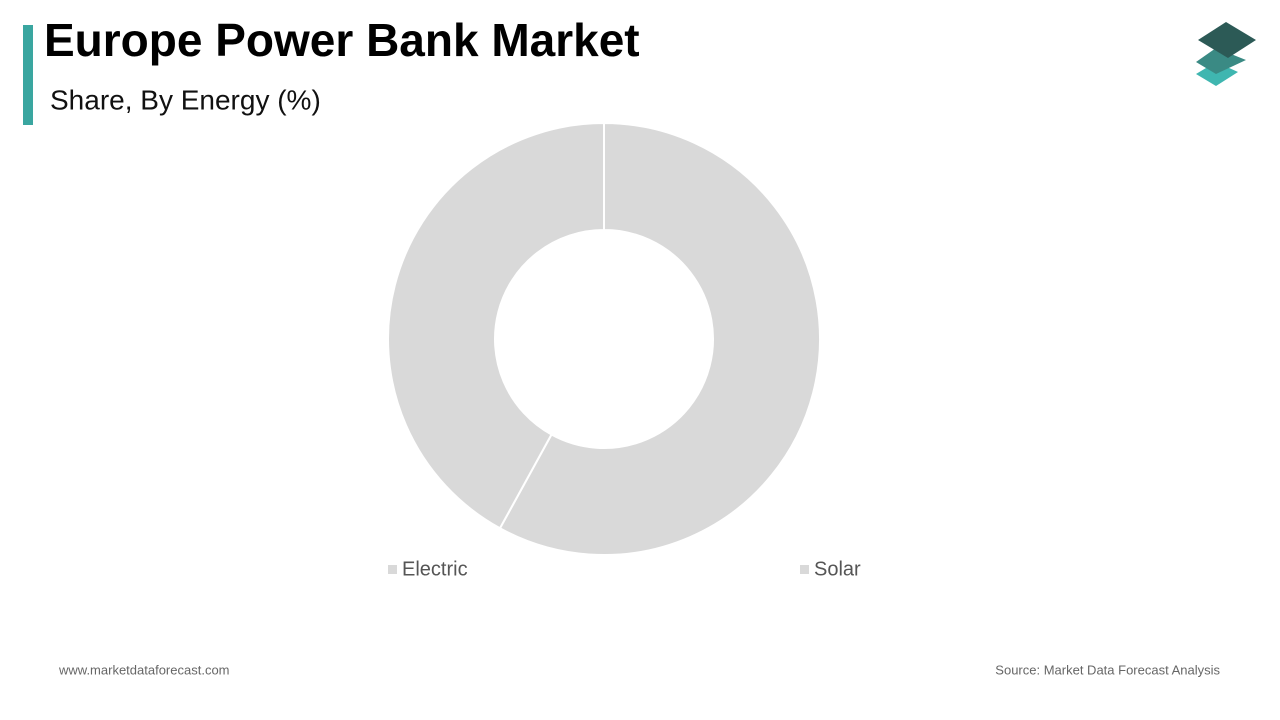 The image size is (1280, 720). Describe the element at coordinates (837, 569) in the screenshot. I see `legend-label: Solar` at that location.